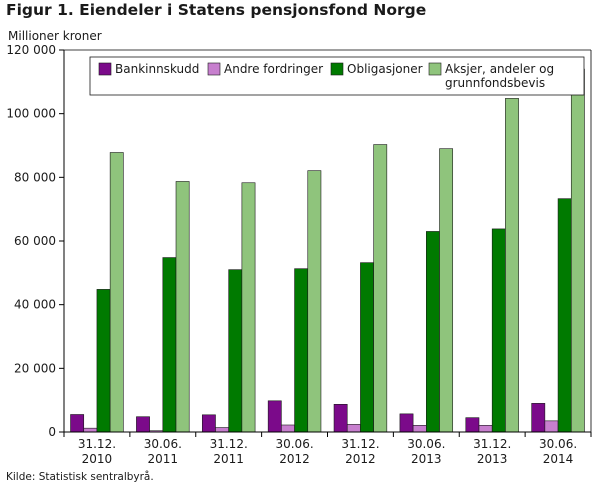 The height and width of the screenshot is (488, 610). What do you see at coordinates (558, 451) in the screenshot?
I see `x-tick-label: 30.06. 2014` at bounding box center [558, 451].